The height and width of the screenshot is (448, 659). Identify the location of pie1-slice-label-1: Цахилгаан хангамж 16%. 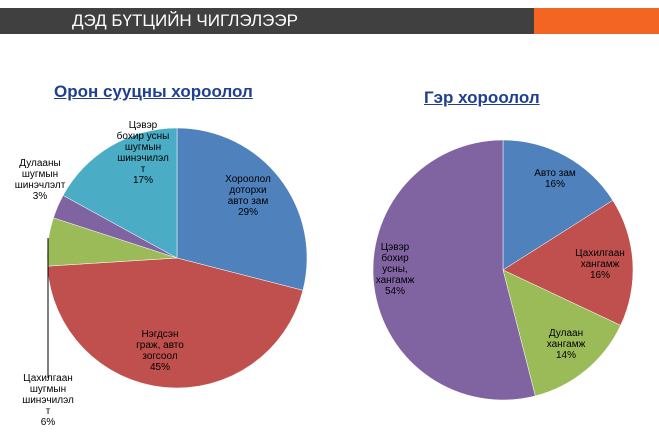
(600, 264).